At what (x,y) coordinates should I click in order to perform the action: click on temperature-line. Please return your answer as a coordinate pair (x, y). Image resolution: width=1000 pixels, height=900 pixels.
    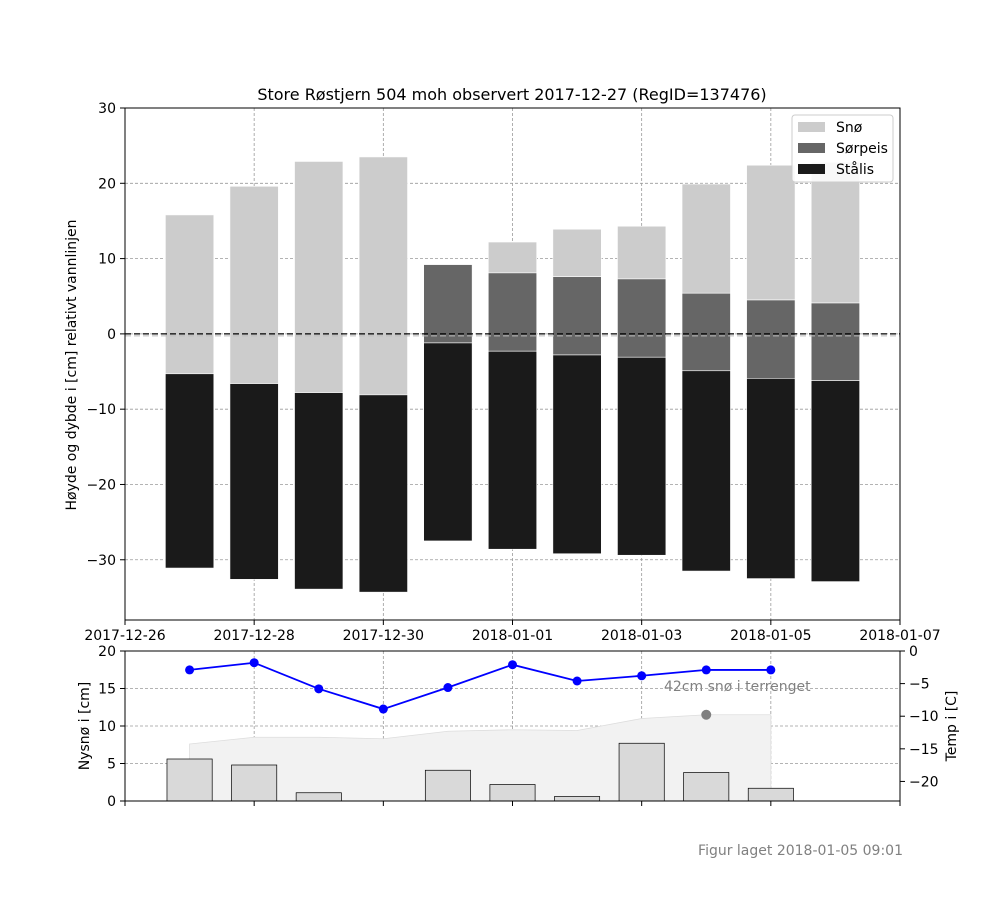
    Looking at the image, I should click on (480, 685).